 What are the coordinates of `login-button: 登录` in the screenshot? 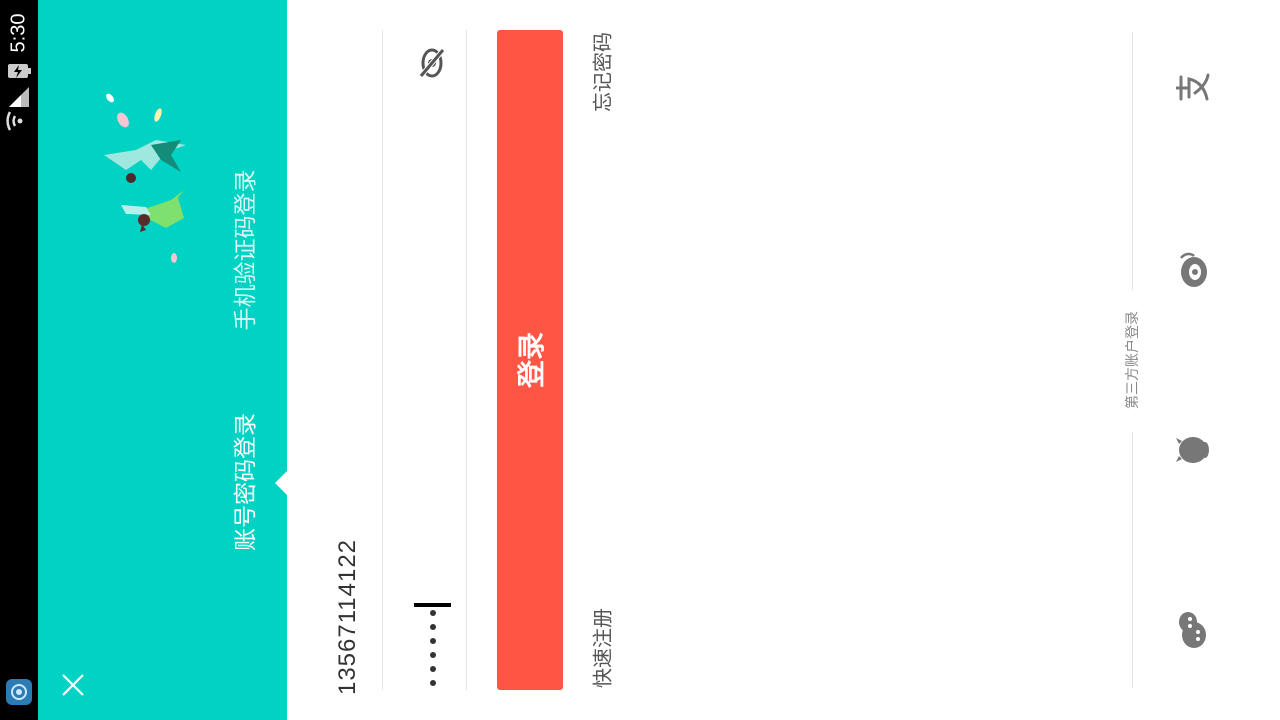 It's located at (530, 360).